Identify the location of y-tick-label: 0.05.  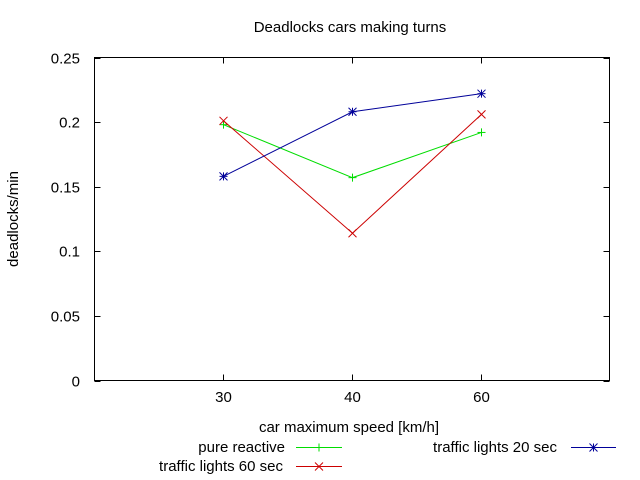
(65, 317).